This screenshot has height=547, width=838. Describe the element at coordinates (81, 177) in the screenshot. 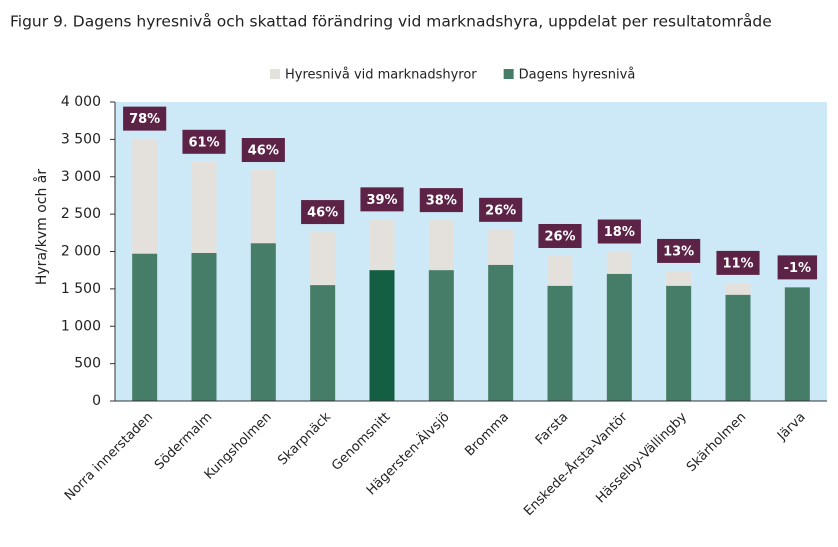

I see `y-tick-label: 3 000` at that location.